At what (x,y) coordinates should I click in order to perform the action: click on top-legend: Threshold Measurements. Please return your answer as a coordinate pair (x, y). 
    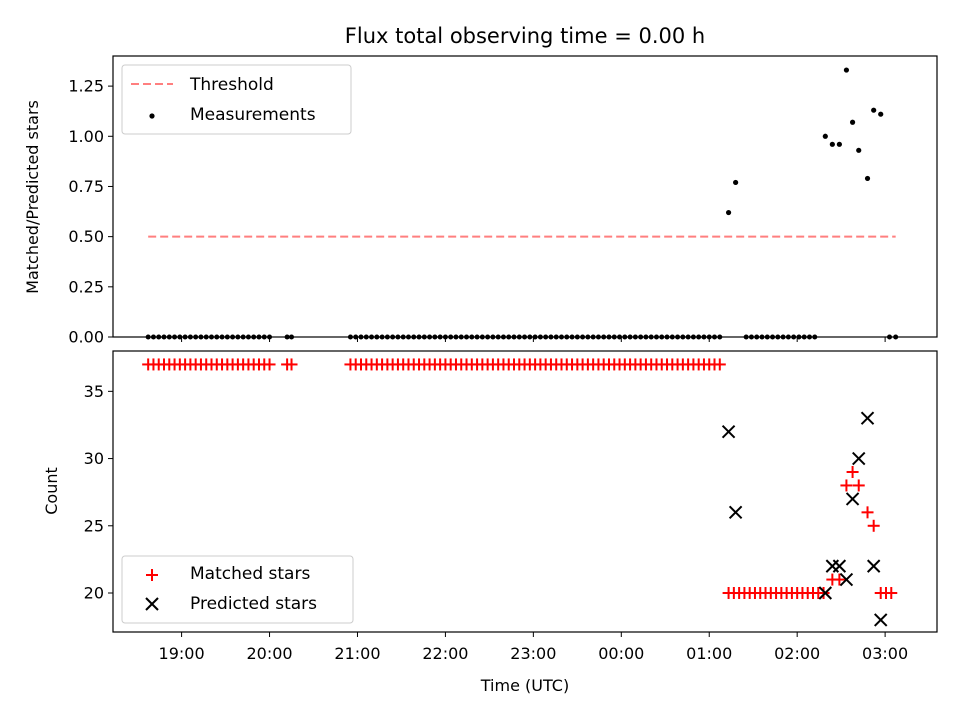
    Looking at the image, I should click on (236, 99).